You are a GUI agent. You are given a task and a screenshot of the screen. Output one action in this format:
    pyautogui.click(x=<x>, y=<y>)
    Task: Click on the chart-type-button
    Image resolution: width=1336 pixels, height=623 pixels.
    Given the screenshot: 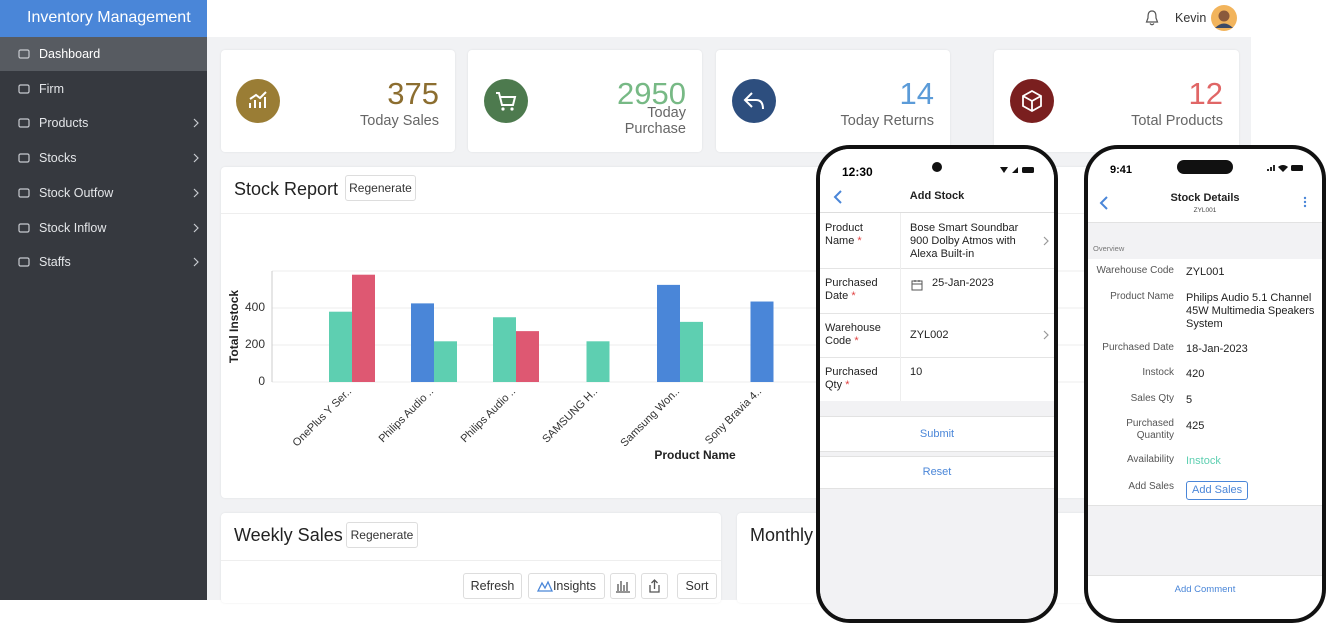 What is the action you would take?
    pyautogui.click(x=623, y=586)
    